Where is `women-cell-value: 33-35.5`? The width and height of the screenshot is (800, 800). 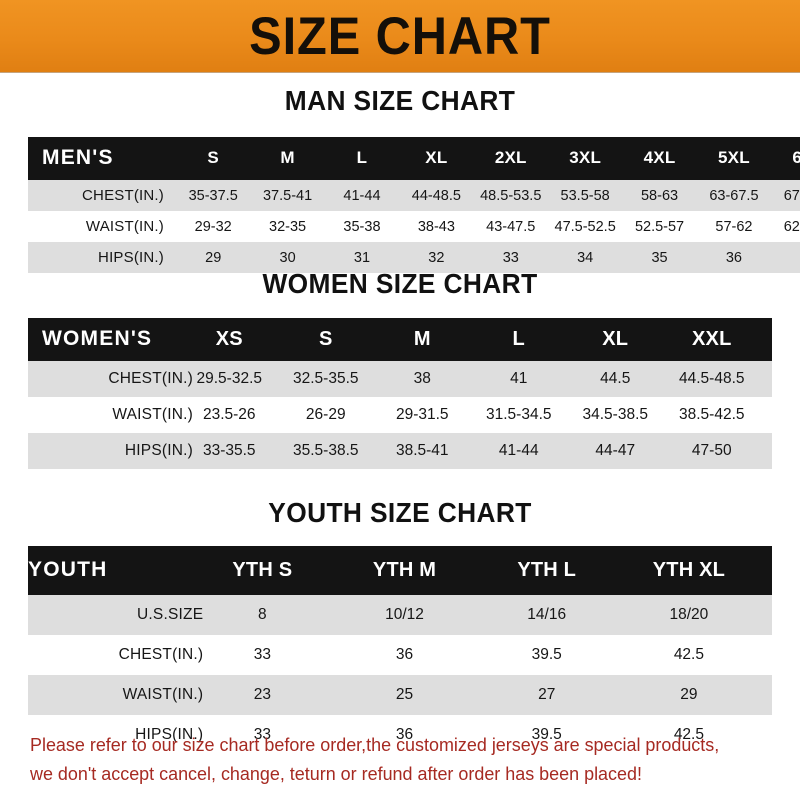
women-cell-value: 33-35.5 is located at coordinates (241, 451).